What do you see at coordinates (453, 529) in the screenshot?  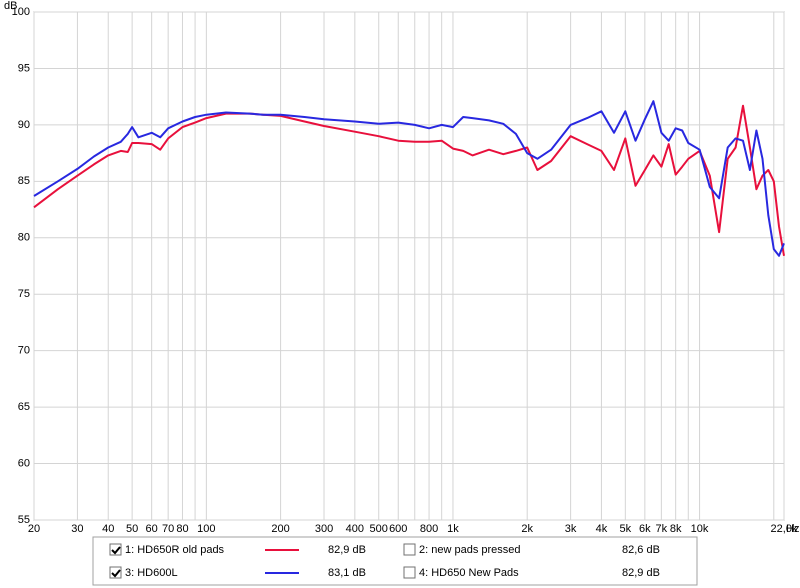 I see `x-tick-label: 1k` at bounding box center [453, 529].